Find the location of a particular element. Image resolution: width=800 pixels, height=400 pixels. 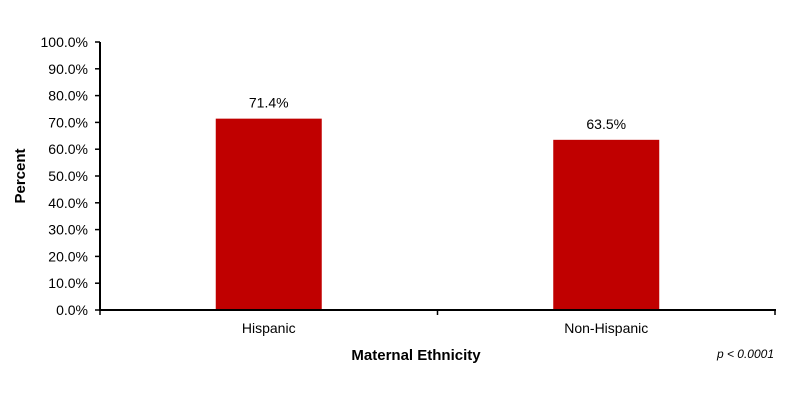

y-tick-label: 0.0% is located at coordinates (72, 310).